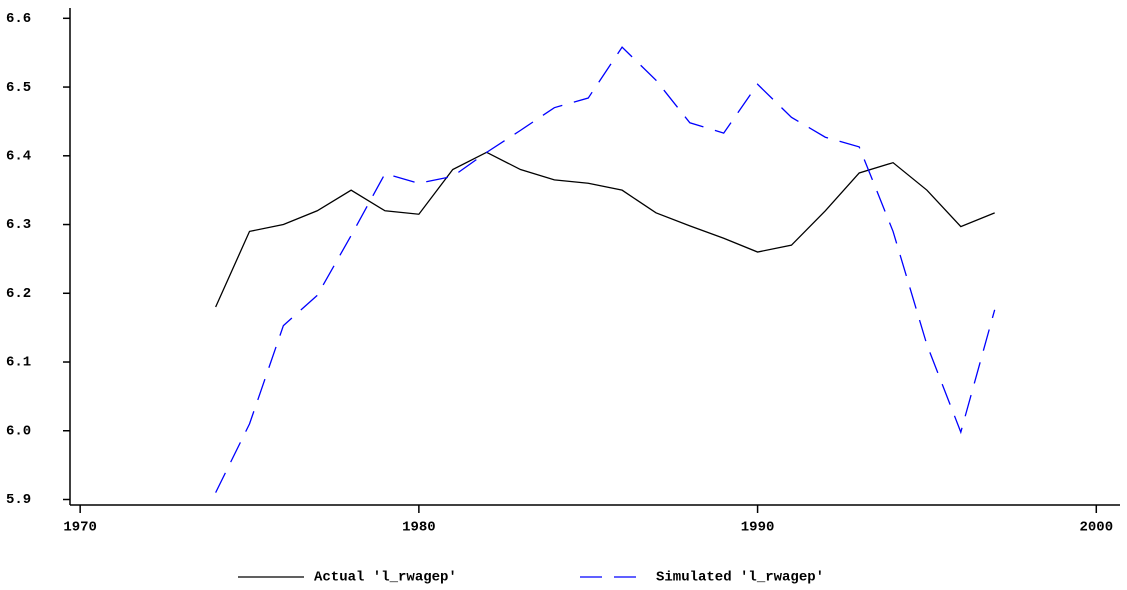  Describe the element at coordinates (740, 578) in the screenshot. I see `legend-label: Simulated 'l_rwagep'` at that location.